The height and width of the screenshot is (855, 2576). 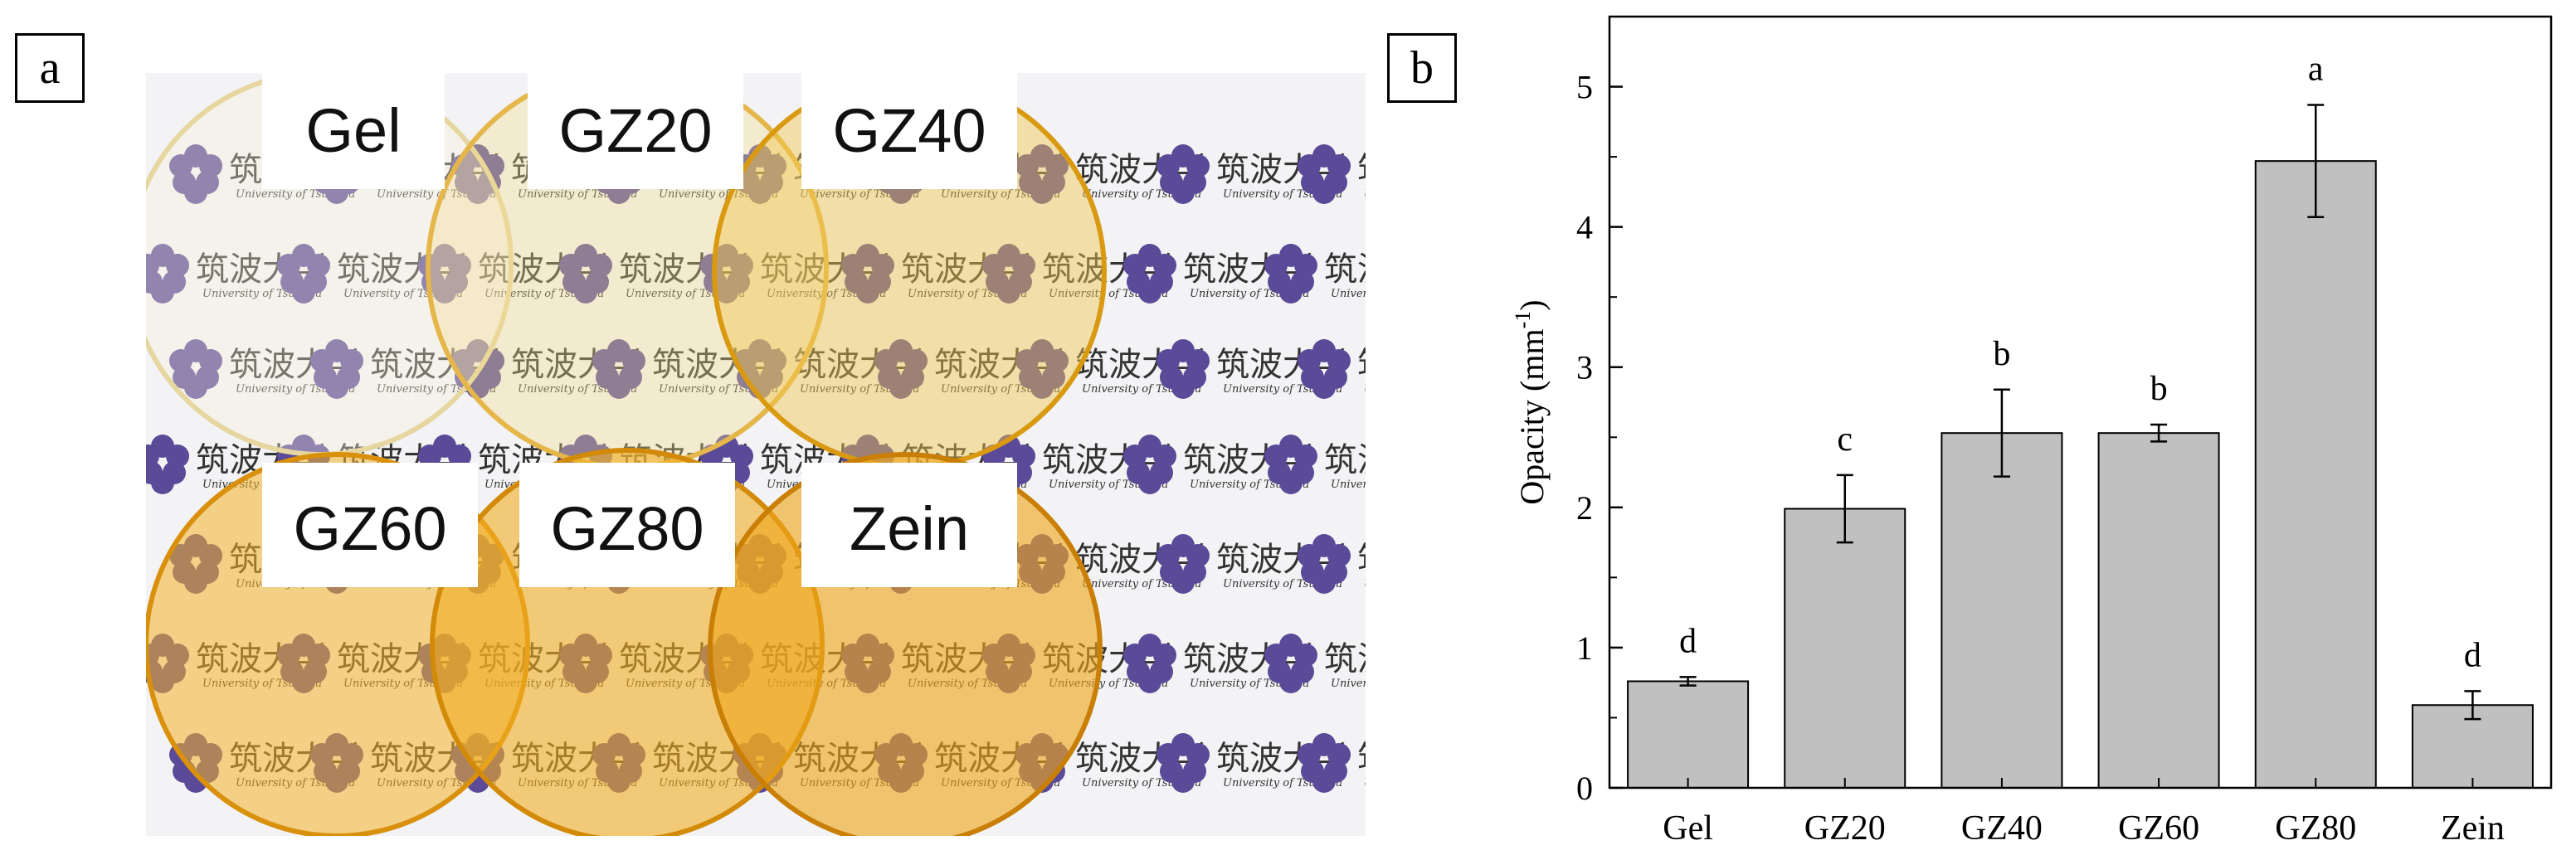 What do you see at coordinates (2315, 474) in the screenshot?
I see `bar-gz80` at bounding box center [2315, 474].